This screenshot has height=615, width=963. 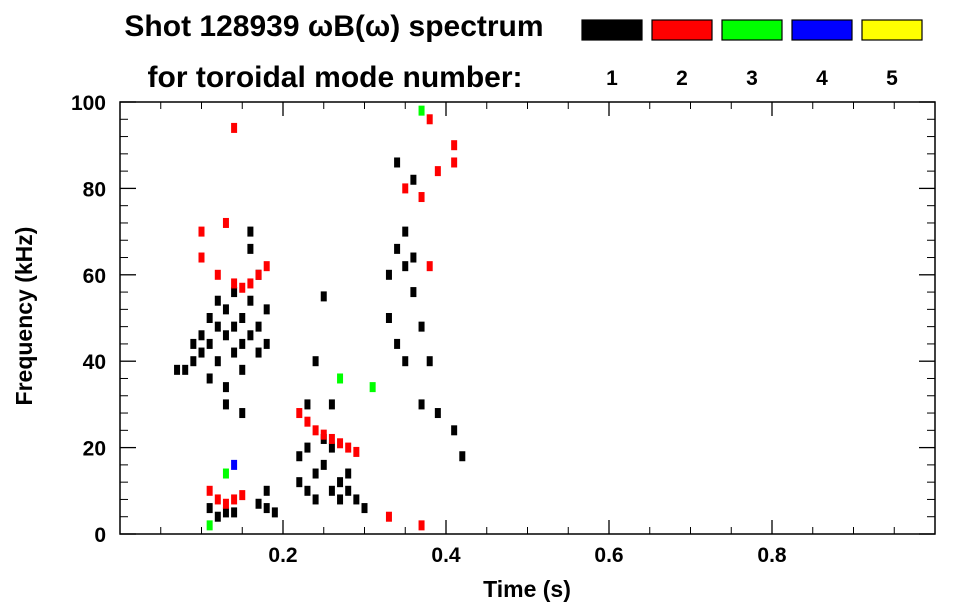 What do you see at coordinates (94, 362) in the screenshot?
I see `y-tick-label: 40` at bounding box center [94, 362].